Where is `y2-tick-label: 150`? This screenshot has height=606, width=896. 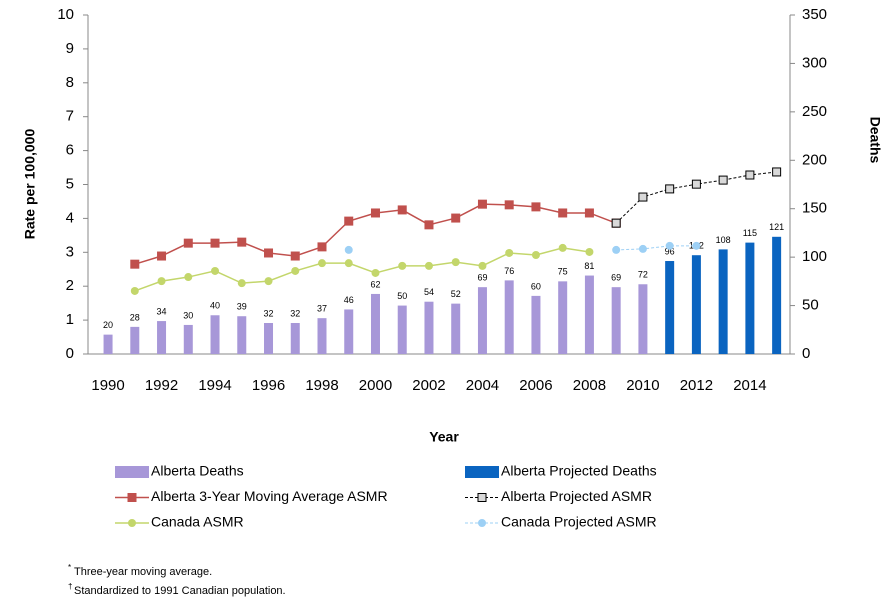
y2-tick-label: 150 is located at coordinates (814, 208).